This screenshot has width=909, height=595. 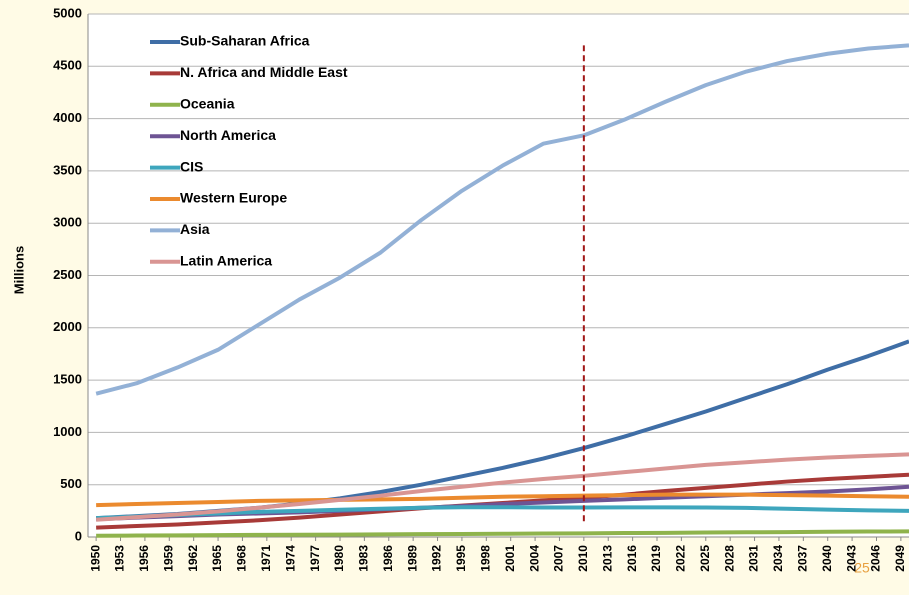 What do you see at coordinates (778, 558) in the screenshot?
I see `x-tick-label: 2034` at bounding box center [778, 558].